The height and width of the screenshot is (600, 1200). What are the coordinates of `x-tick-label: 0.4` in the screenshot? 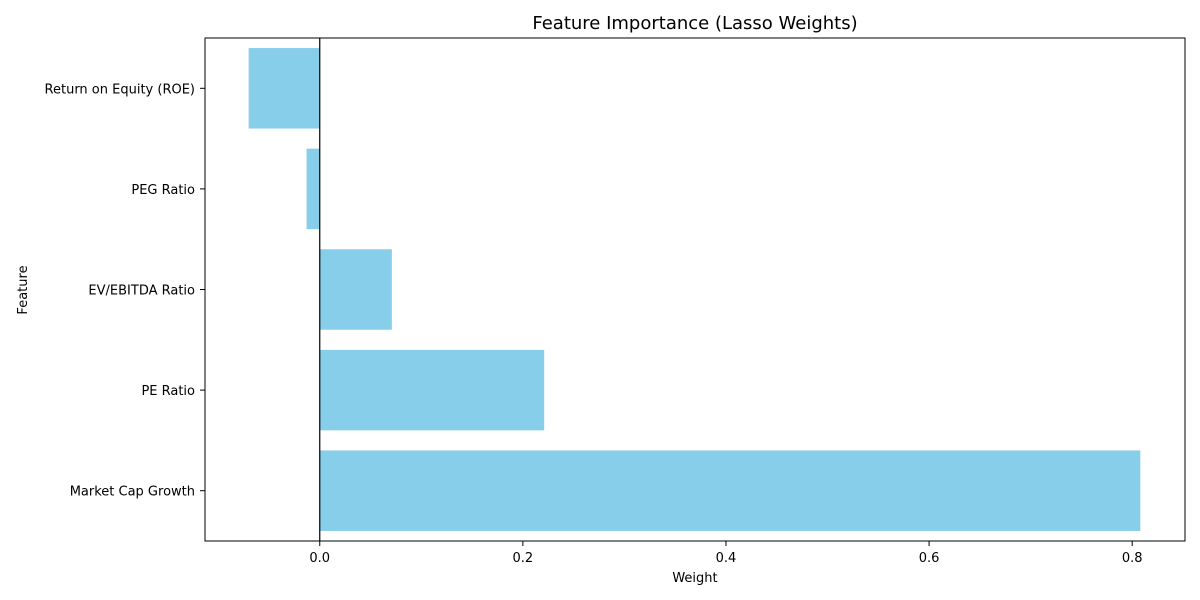 It's located at (726, 558).